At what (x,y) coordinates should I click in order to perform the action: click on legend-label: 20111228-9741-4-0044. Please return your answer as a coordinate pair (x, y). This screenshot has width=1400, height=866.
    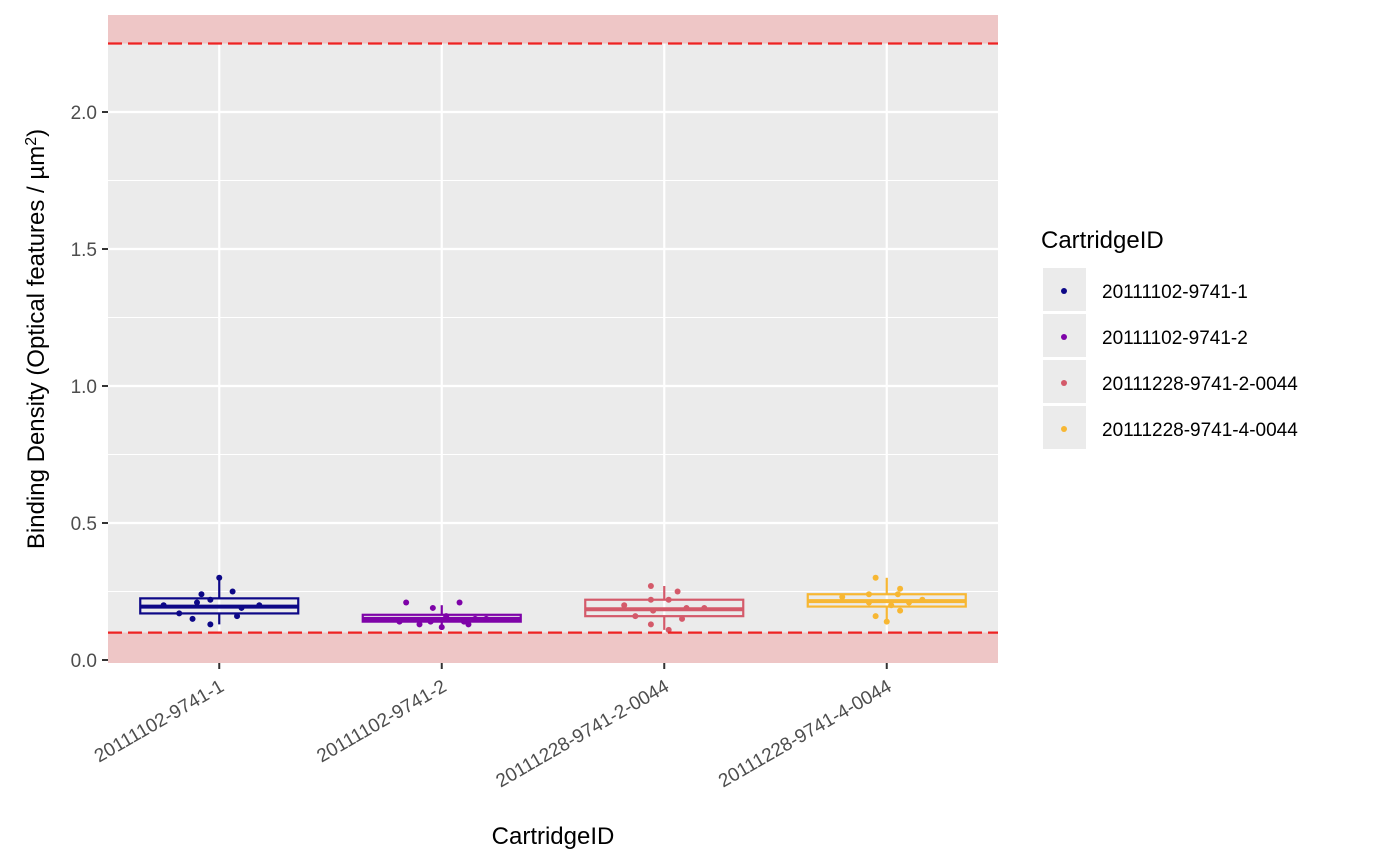
    Looking at the image, I should click on (1200, 430).